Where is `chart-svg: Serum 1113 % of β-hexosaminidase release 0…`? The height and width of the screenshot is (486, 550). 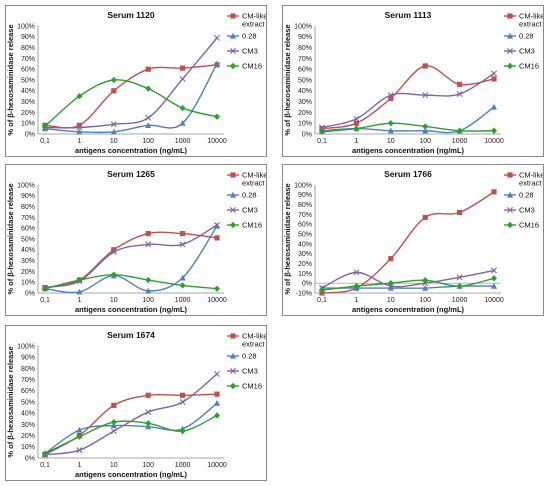
chart-svg: Serum 1113 % of β-hexosaminidase release 0… is located at coordinates (413, 82).